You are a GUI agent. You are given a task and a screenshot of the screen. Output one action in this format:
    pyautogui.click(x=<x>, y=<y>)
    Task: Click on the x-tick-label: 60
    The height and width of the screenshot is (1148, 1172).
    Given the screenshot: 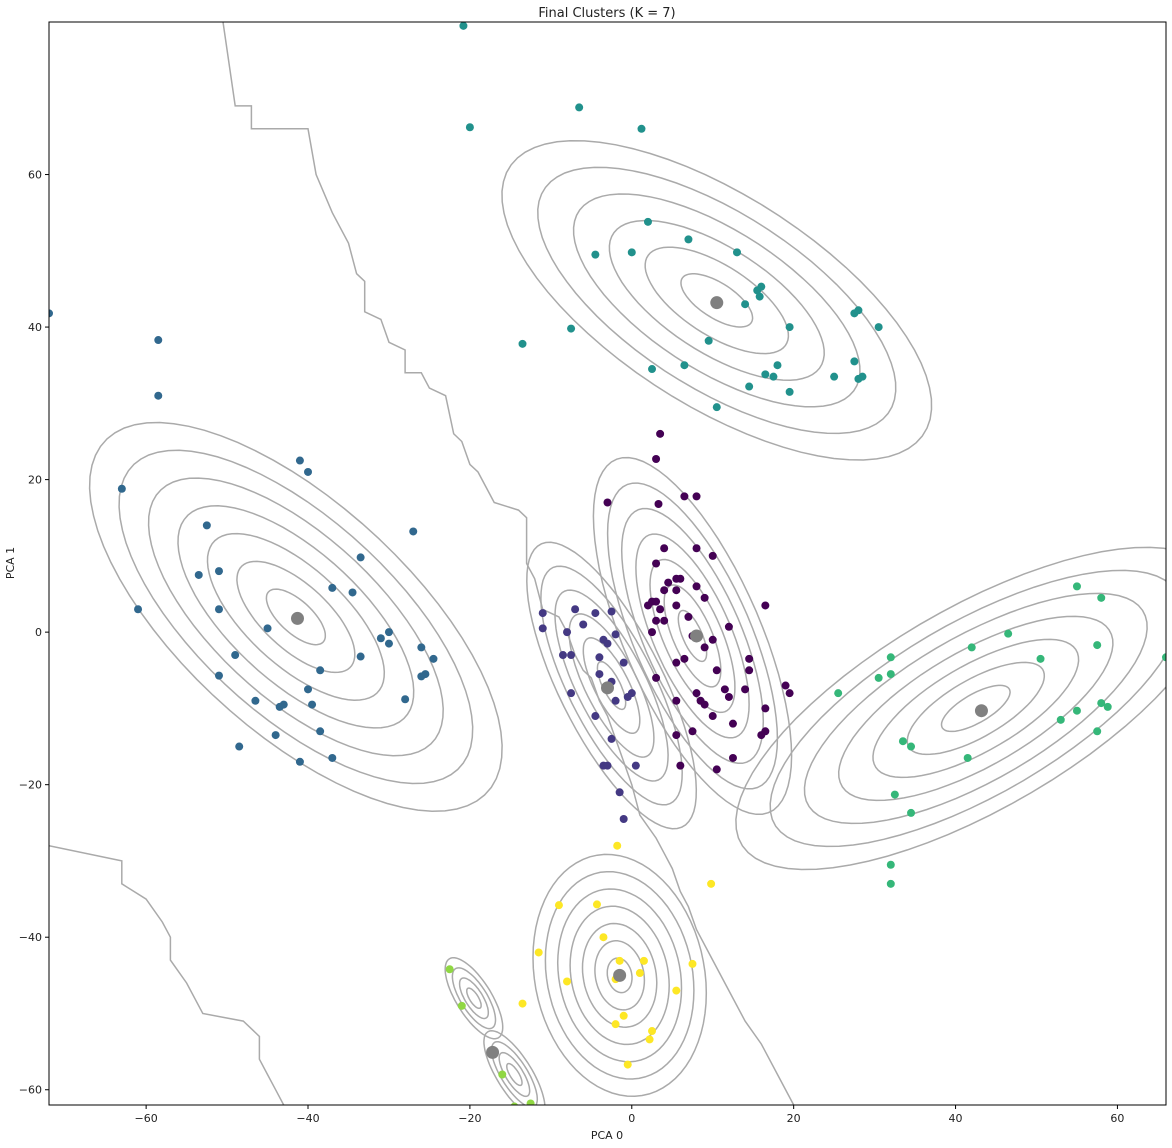 What is the action you would take?
    pyautogui.click(x=1117, y=1118)
    